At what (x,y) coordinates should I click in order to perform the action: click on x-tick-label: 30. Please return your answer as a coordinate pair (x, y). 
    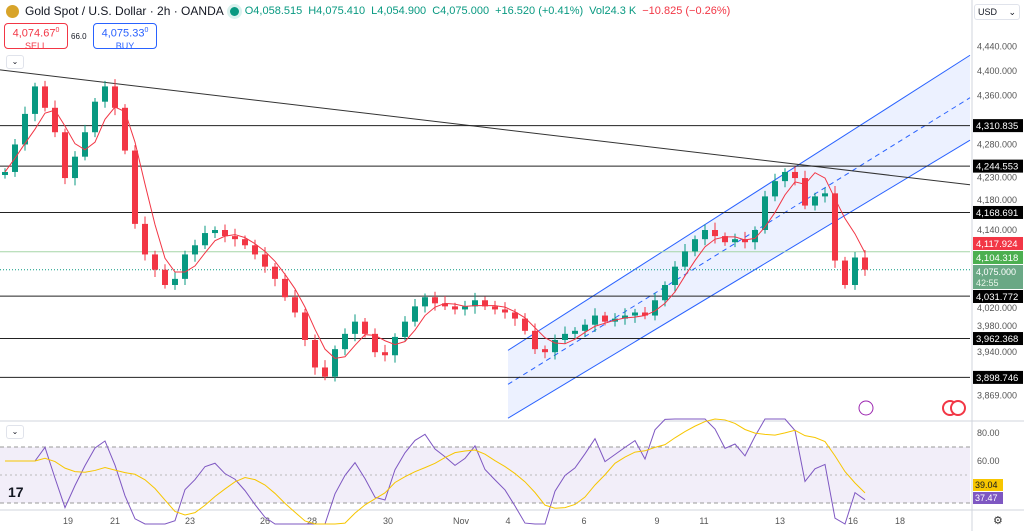
    Looking at the image, I should click on (388, 521).